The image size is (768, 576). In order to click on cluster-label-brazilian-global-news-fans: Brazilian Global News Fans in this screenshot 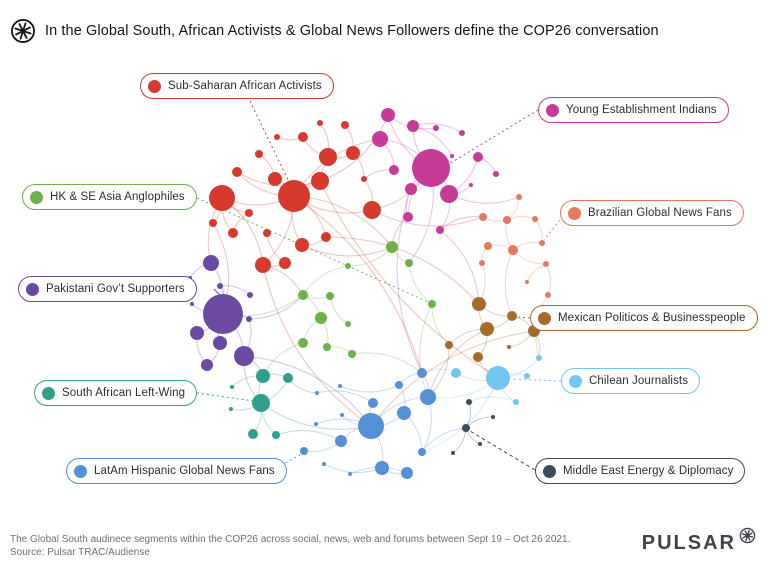, I will do `click(652, 213)`.